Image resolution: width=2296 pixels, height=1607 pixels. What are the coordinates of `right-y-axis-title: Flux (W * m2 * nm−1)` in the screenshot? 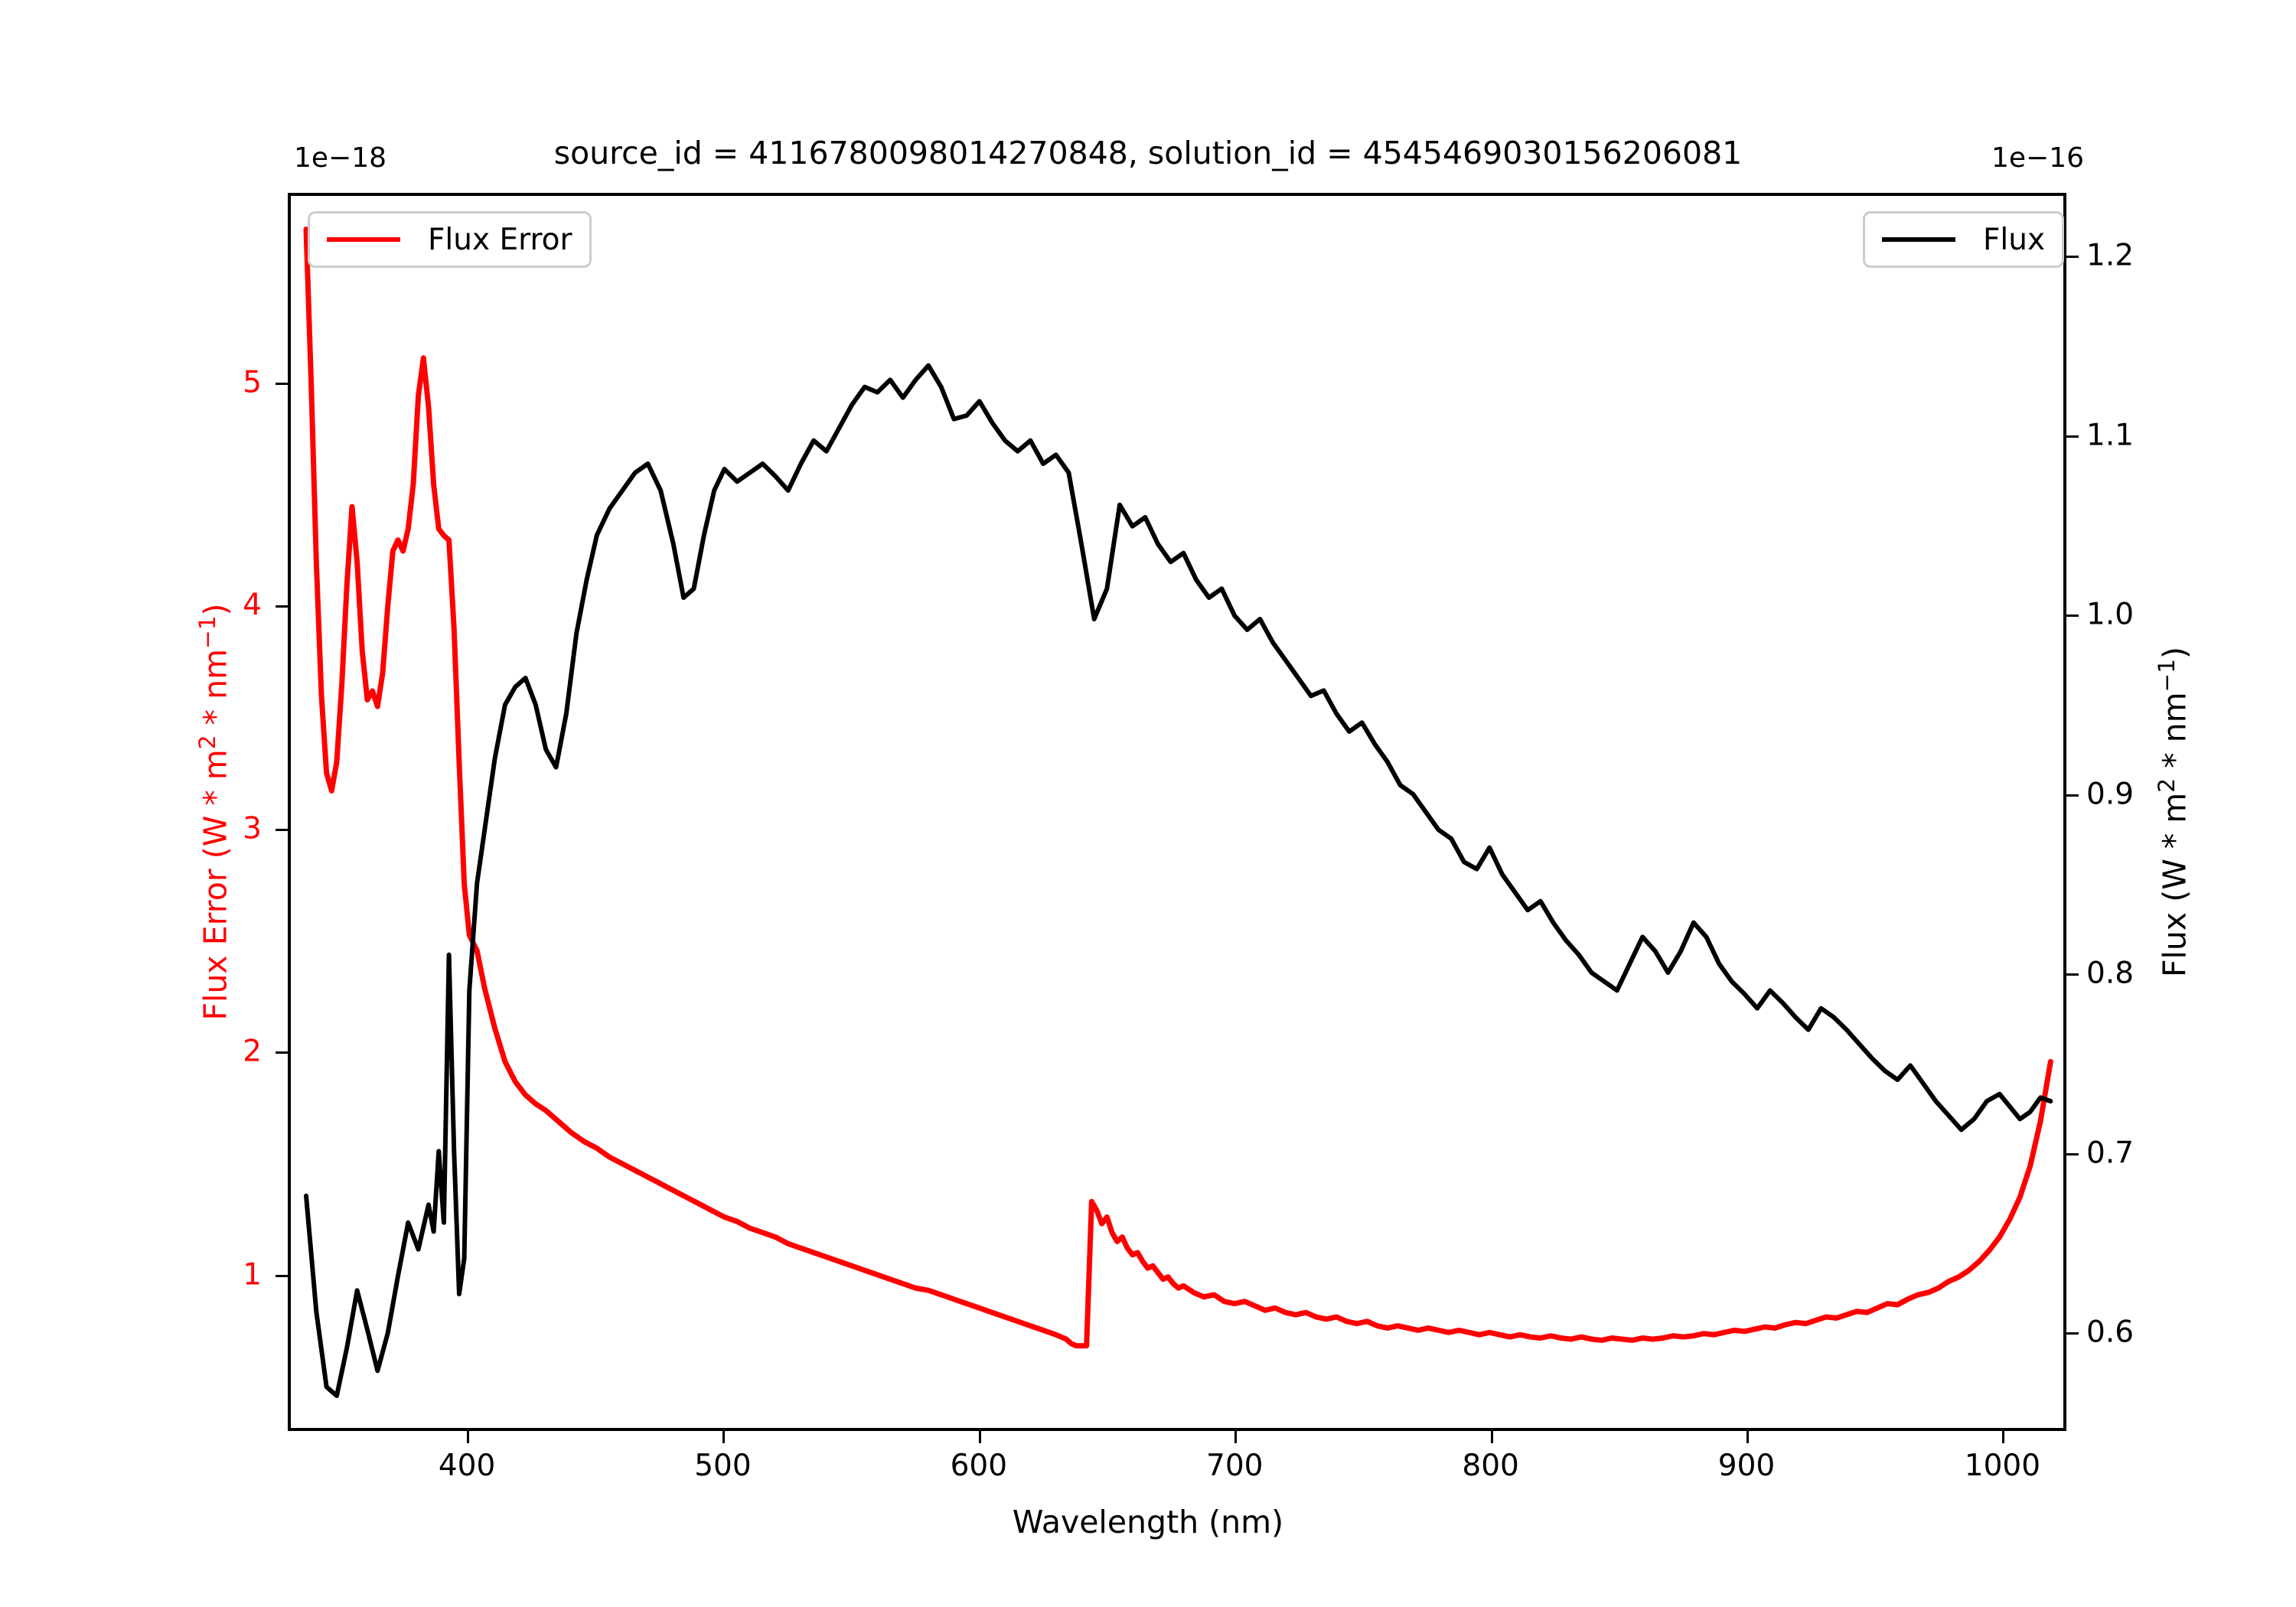 It's located at (2173, 812).